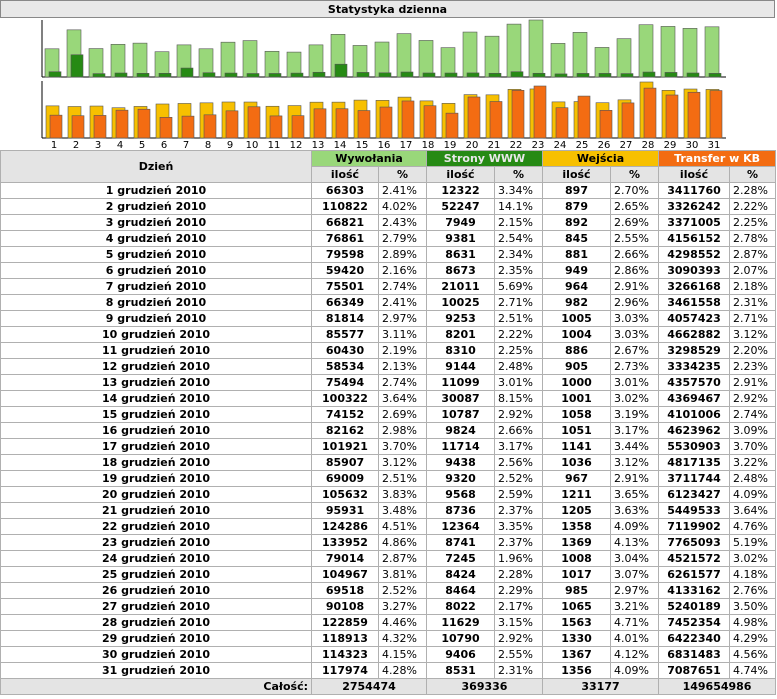 This screenshot has width=777, height=699. What do you see at coordinates (576, 302) in the screenshot?
I see `count-cell: 982` at bounding box center [576, 302].